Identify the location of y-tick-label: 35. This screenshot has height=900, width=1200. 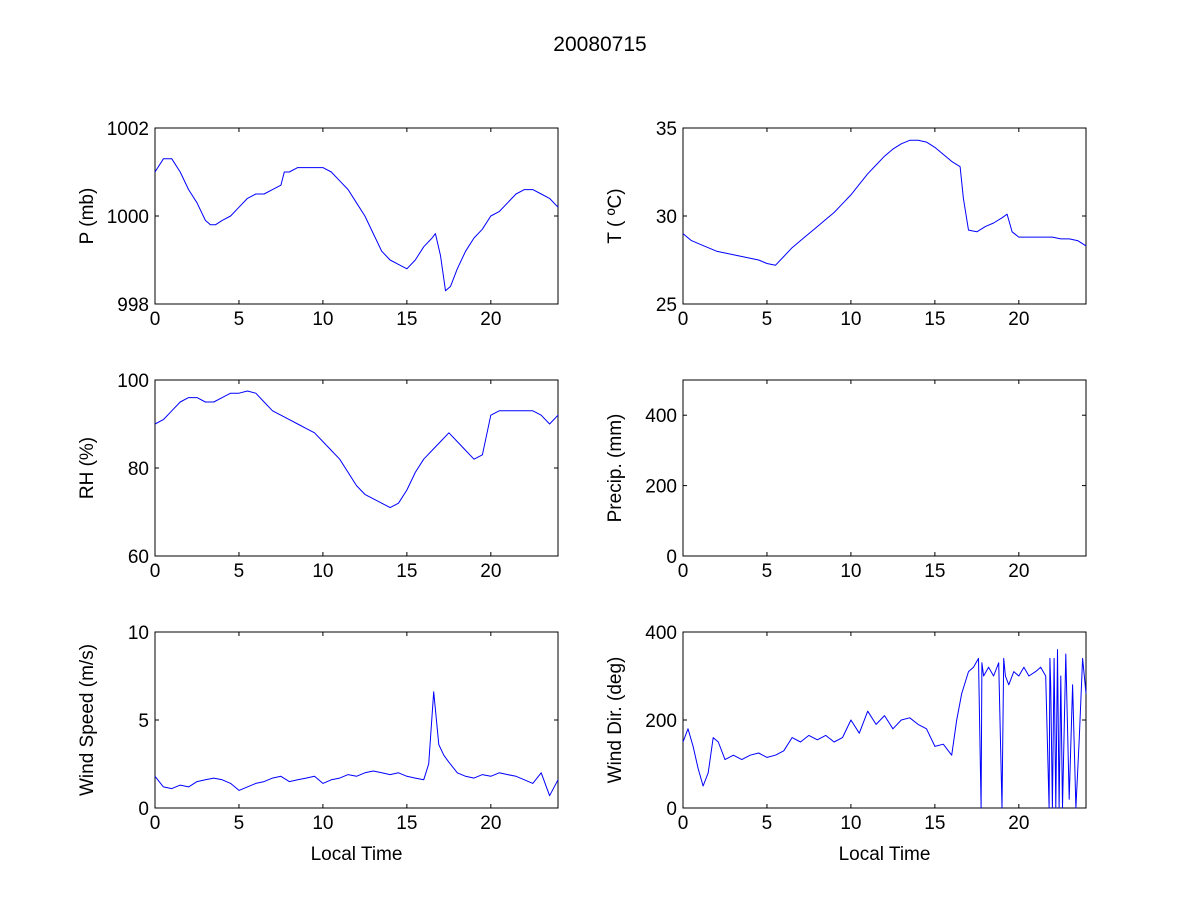
(666, 129).